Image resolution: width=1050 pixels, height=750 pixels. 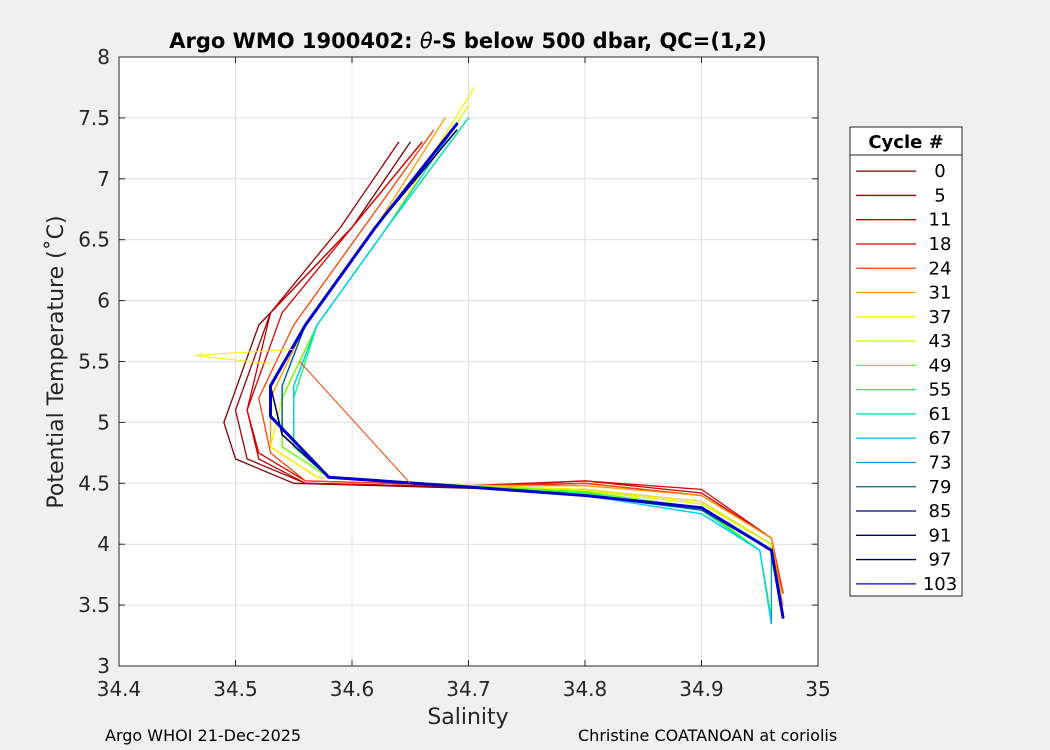 I want to click on y-axis-label: Potential Temperature (˚C), so click(x=56, y=361).